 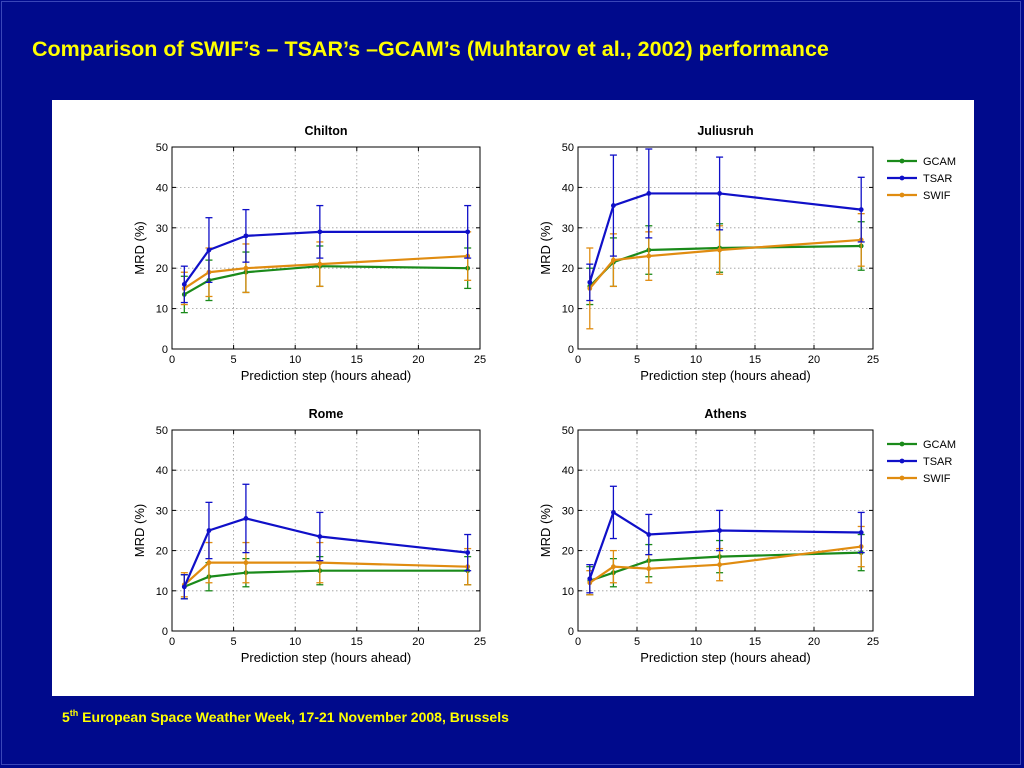 I want to click on chart-title: Chilton, so click(x=325, y=131).